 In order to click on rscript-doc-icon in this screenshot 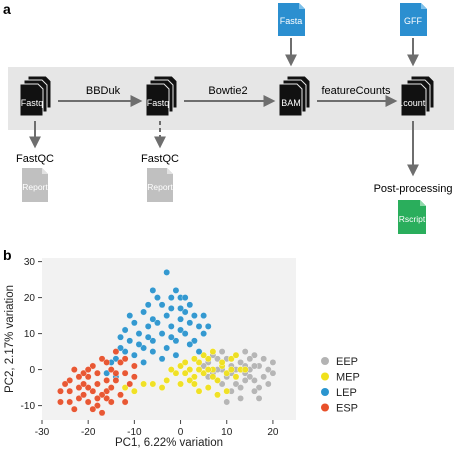, I will do `click(412, 217)`.